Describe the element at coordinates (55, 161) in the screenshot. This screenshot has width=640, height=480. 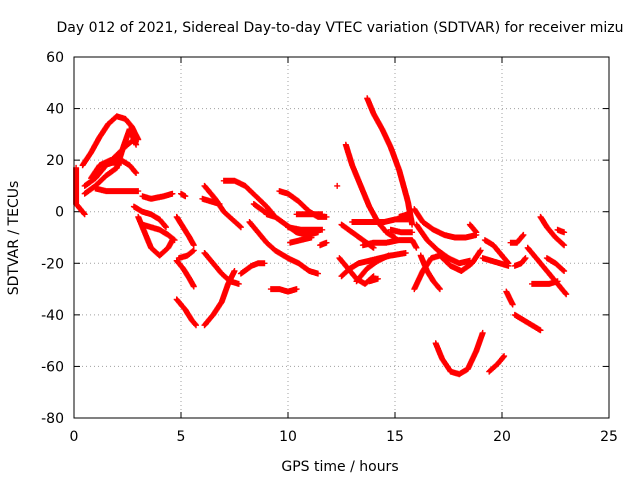
I see `y-tick-label: 20` at that location.